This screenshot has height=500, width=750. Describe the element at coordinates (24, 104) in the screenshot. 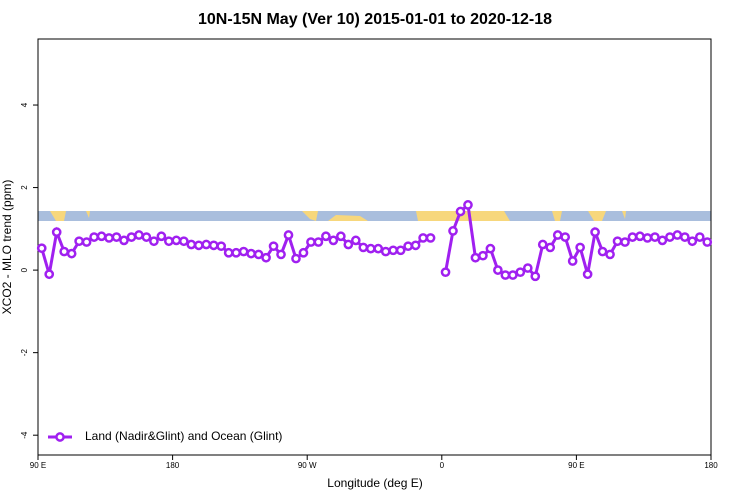

I see `y-tick-label: 4` at that location.